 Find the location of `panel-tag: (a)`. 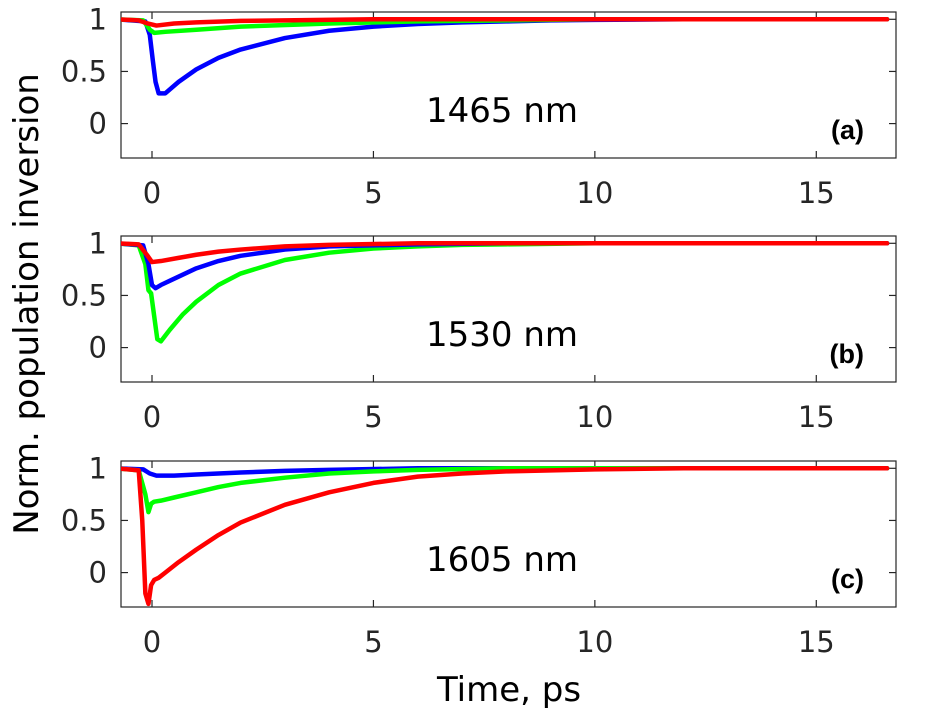

panel-tag: (a) is located at coordinates (847, 130).